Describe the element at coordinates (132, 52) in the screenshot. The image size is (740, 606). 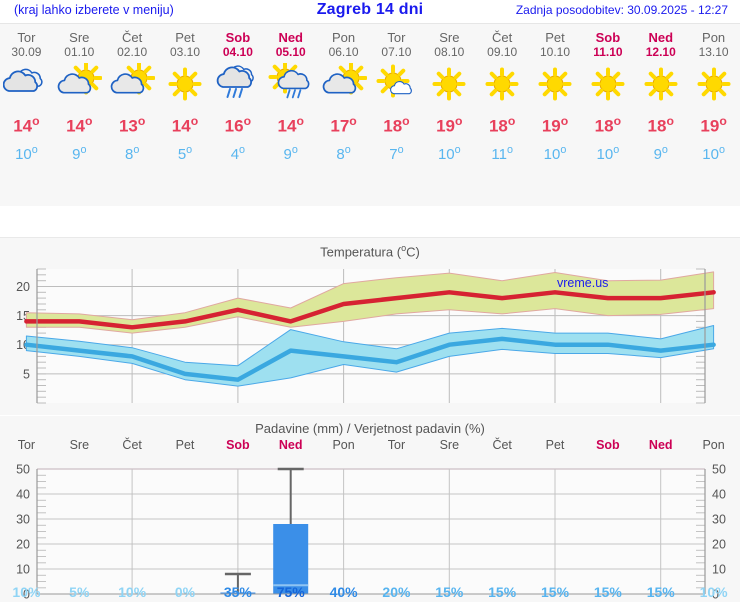
I see `day-date: 02.10` at that location.